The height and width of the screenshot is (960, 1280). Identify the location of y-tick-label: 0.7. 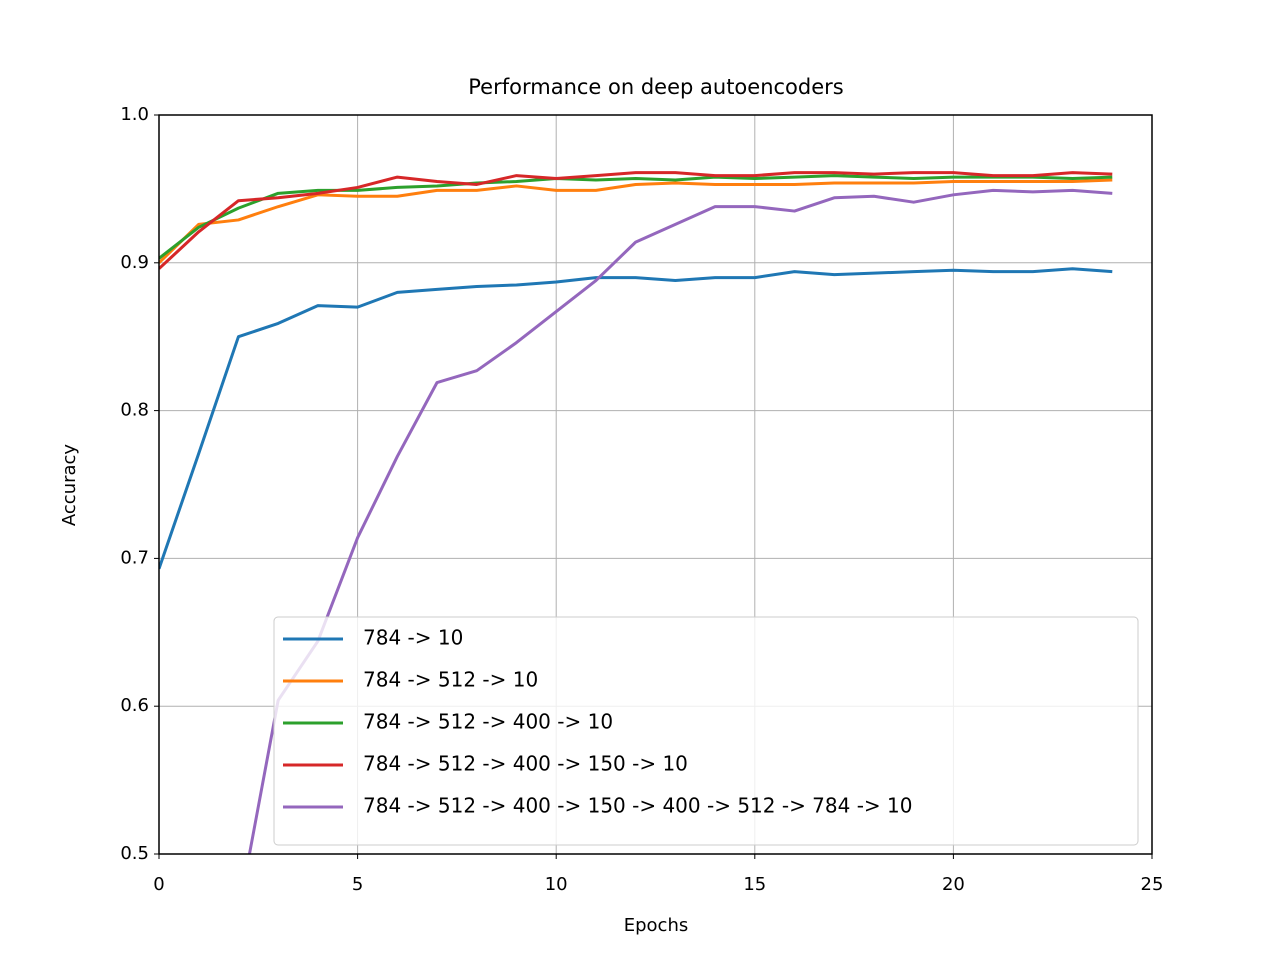
(134, 557).